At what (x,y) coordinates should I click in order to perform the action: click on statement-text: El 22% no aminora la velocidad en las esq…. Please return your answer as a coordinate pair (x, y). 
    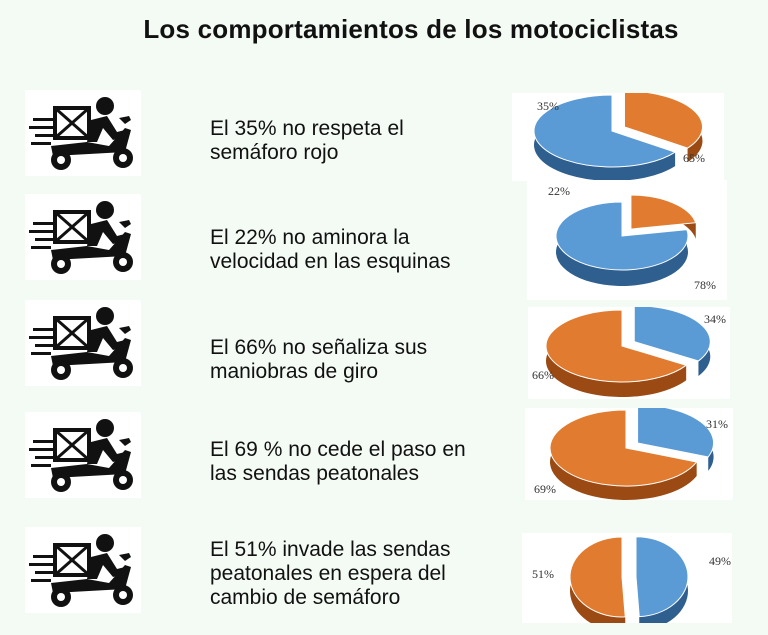
    Looking at the image, I should click on (360, 250).